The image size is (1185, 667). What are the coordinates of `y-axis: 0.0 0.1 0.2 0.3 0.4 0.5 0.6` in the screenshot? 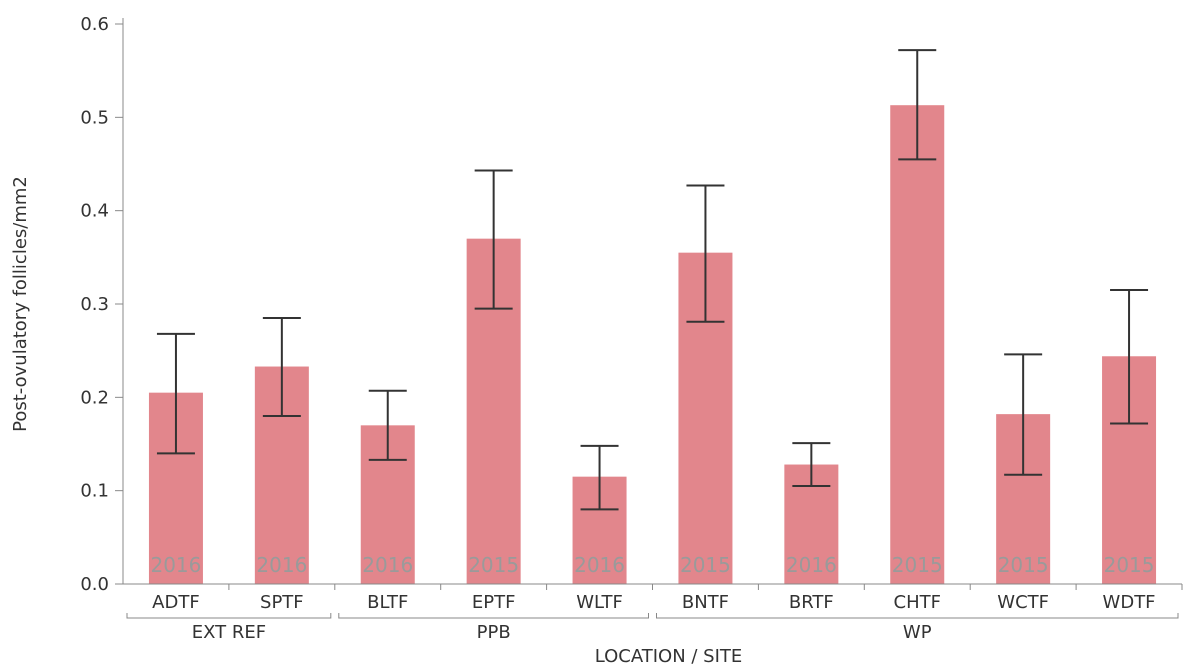 It's located at (102, 304).